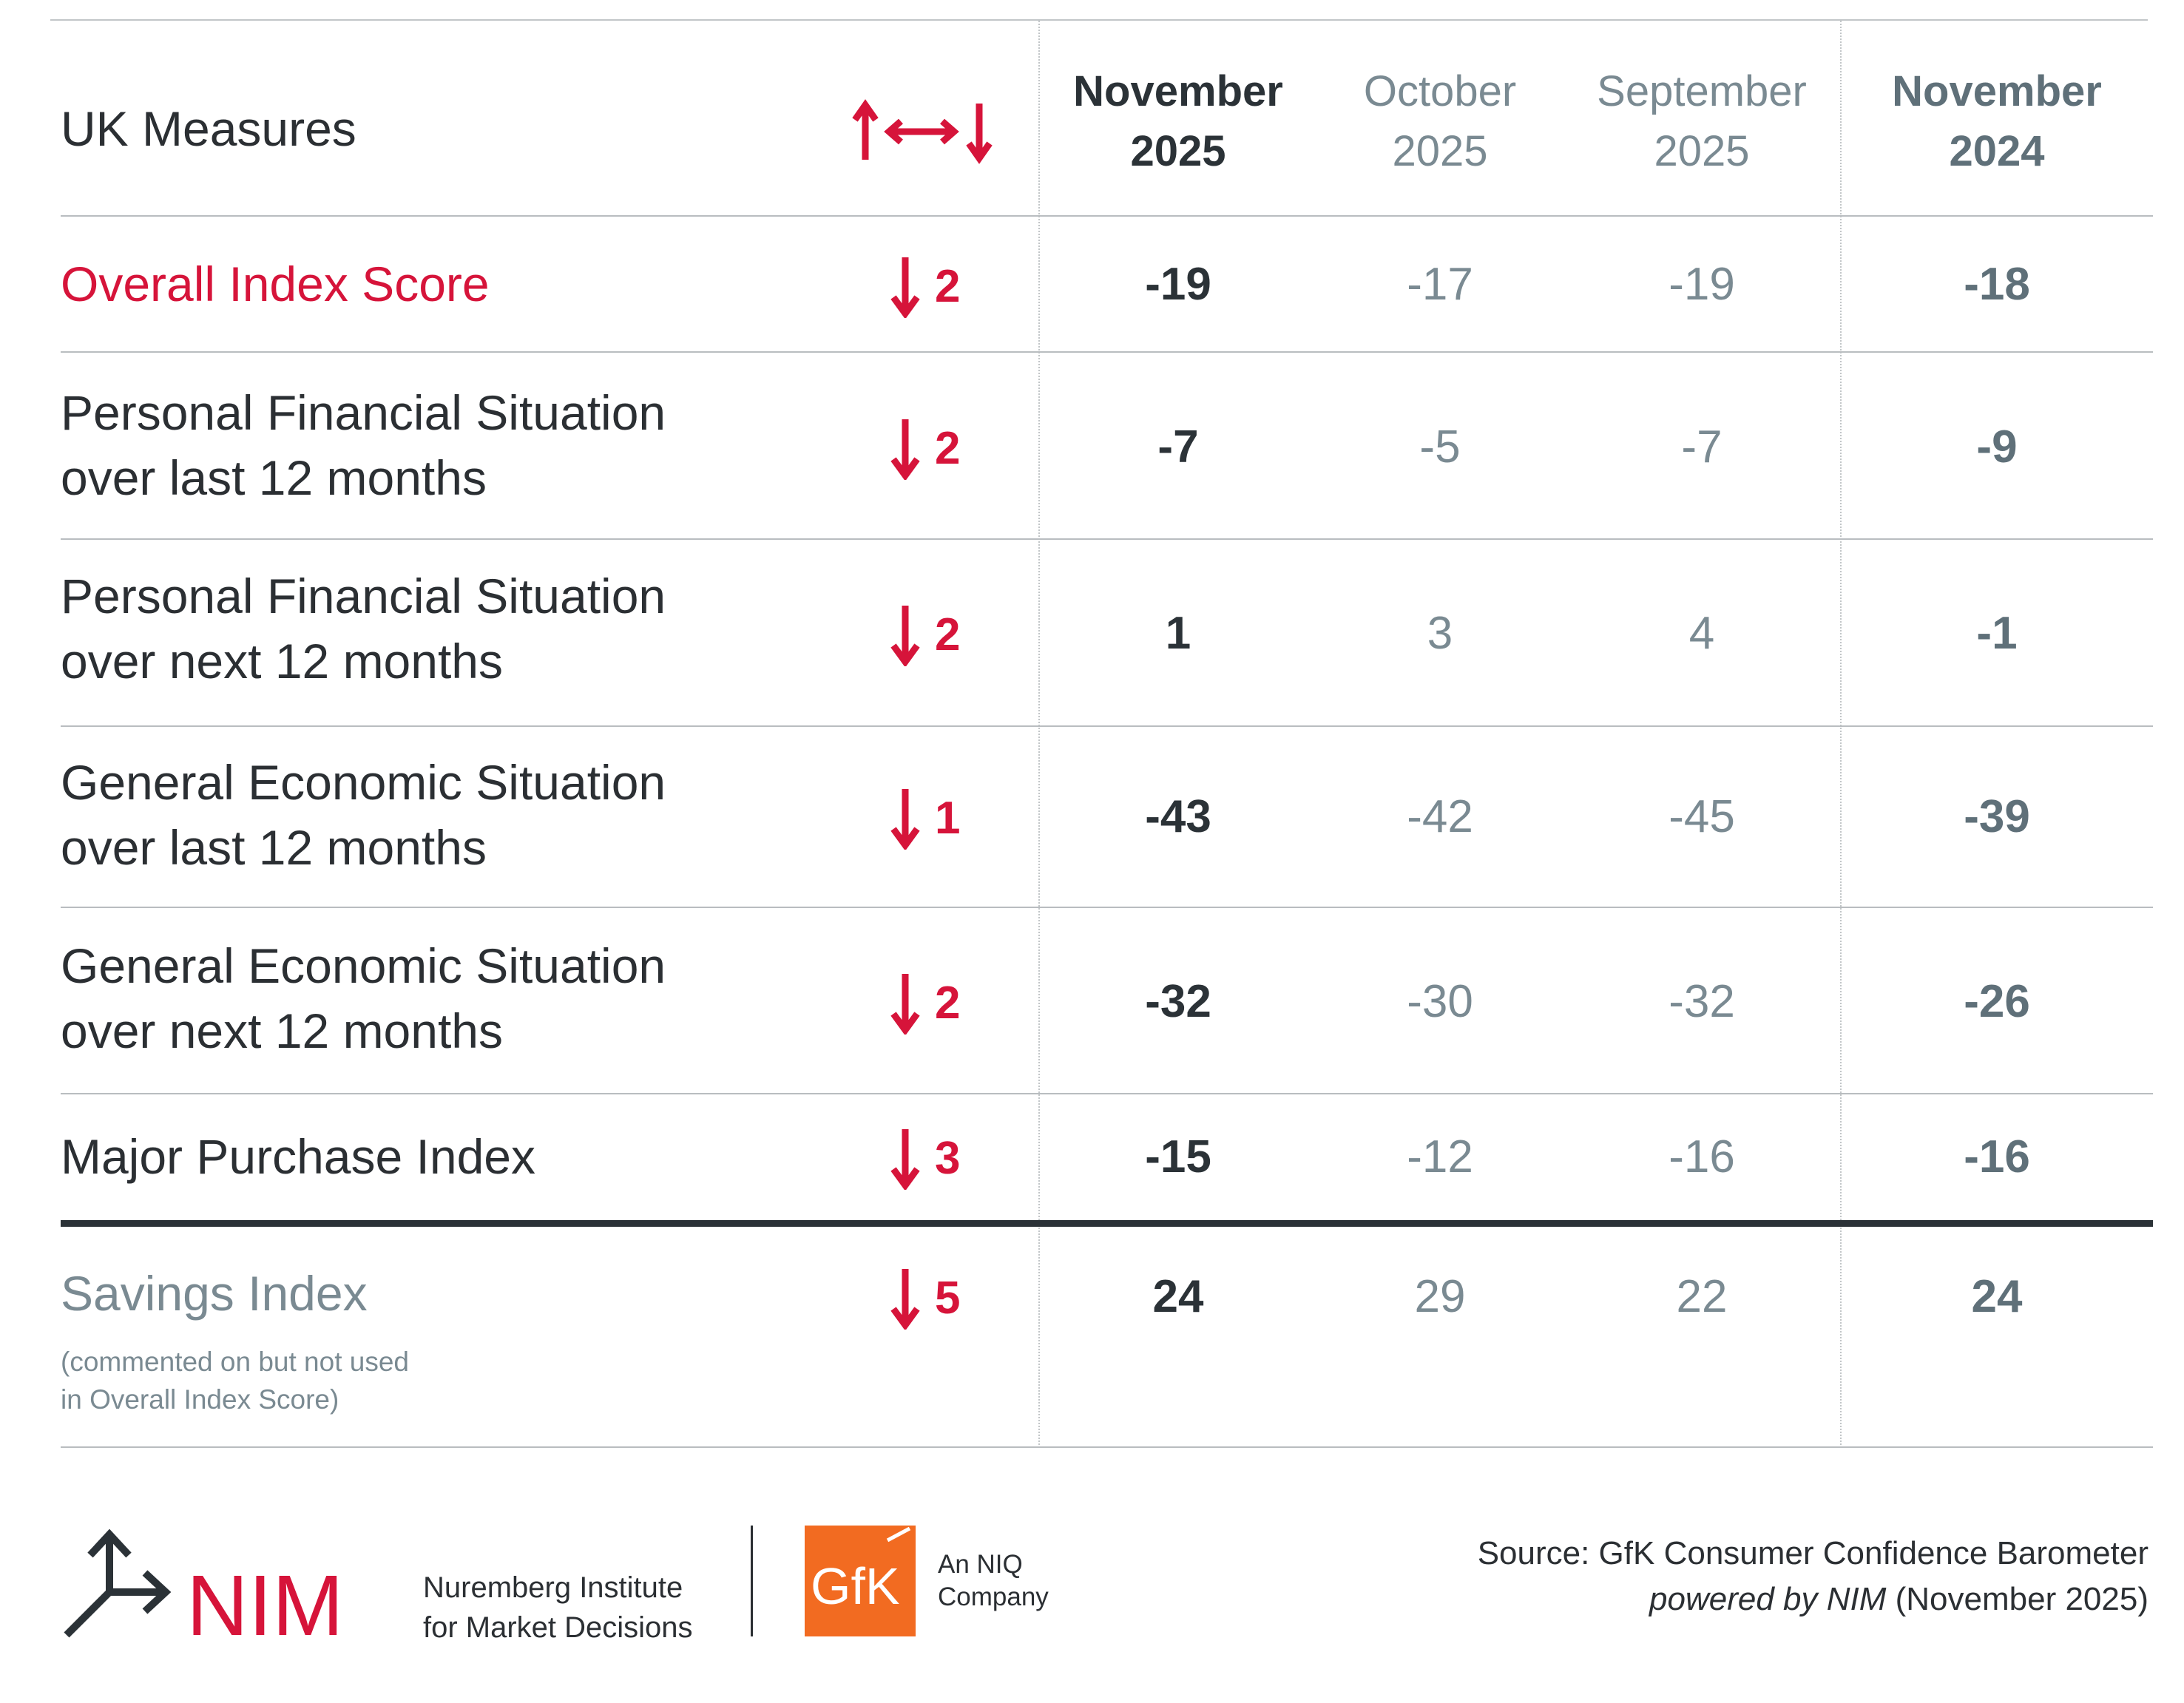  Describe the element at coordinates (553, 1587) in the screenshot. I see `nim-name-line1: Nuremberg Institute` at that location.